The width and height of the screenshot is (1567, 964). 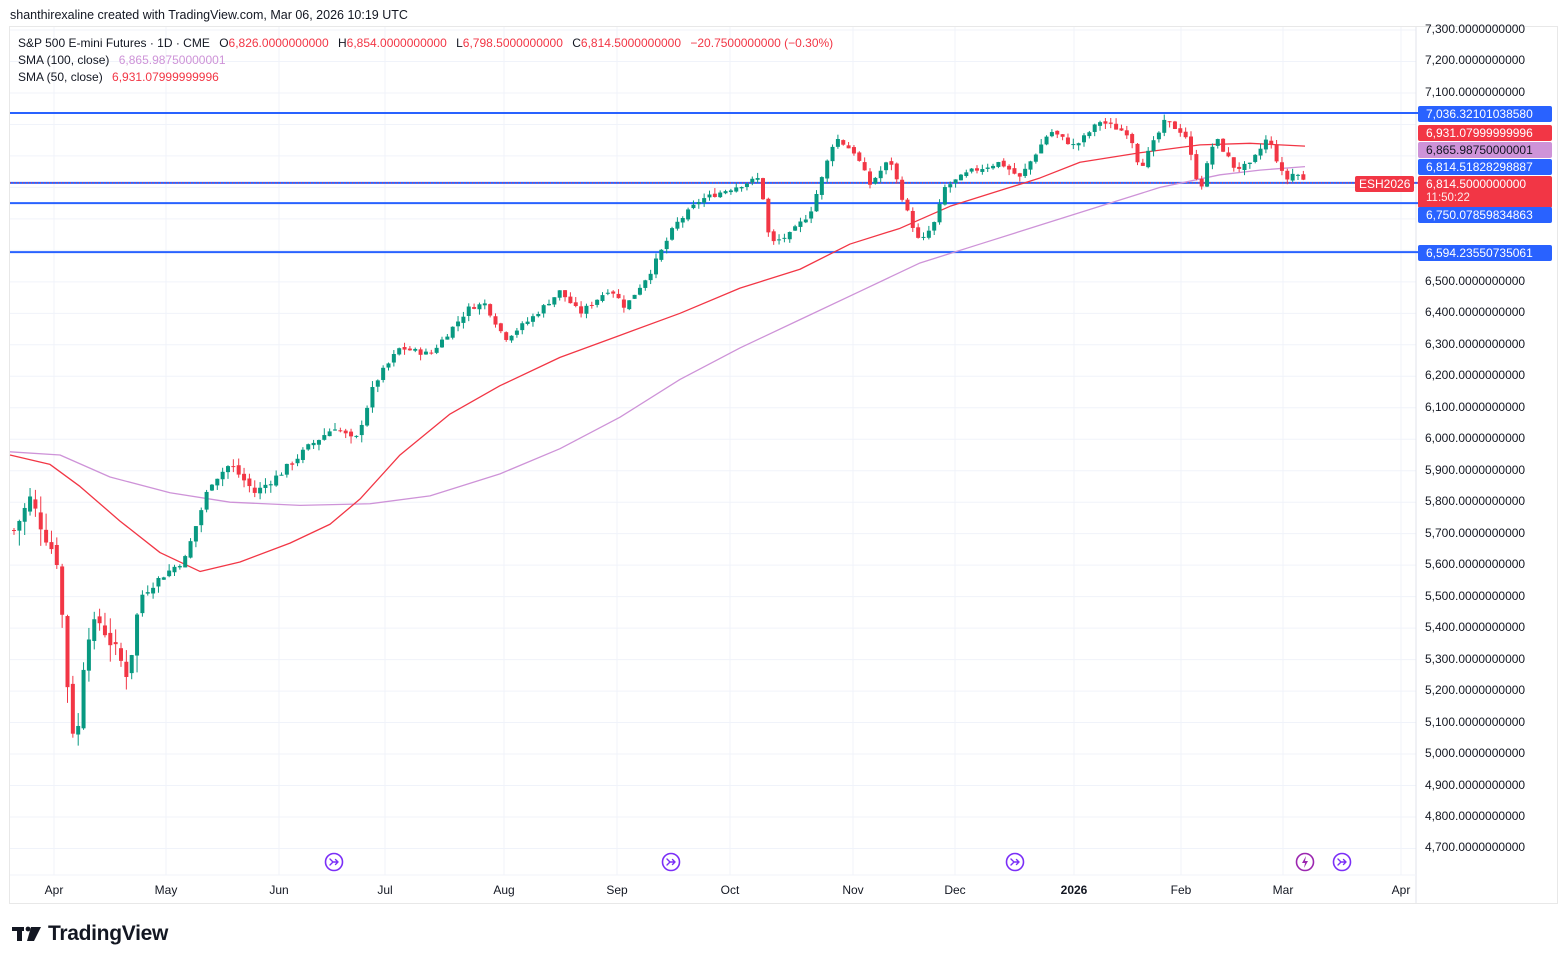 I want to click on price-axis-label: 7,100.0000000000, so click(x=1475, y=91).